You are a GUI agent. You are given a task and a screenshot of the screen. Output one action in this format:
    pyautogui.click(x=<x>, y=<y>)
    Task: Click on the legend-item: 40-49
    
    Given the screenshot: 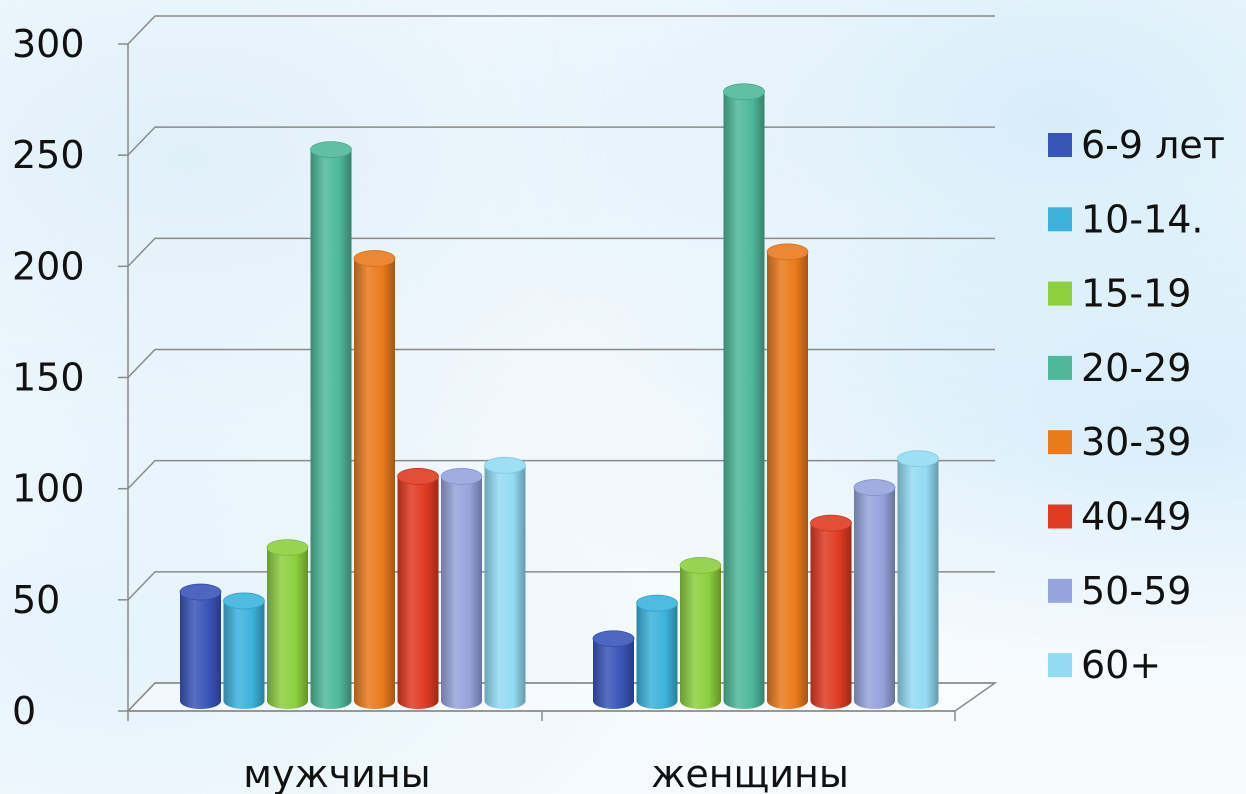 What is the action you would take?
    pyautogui.click(x=1119, y=517)
    